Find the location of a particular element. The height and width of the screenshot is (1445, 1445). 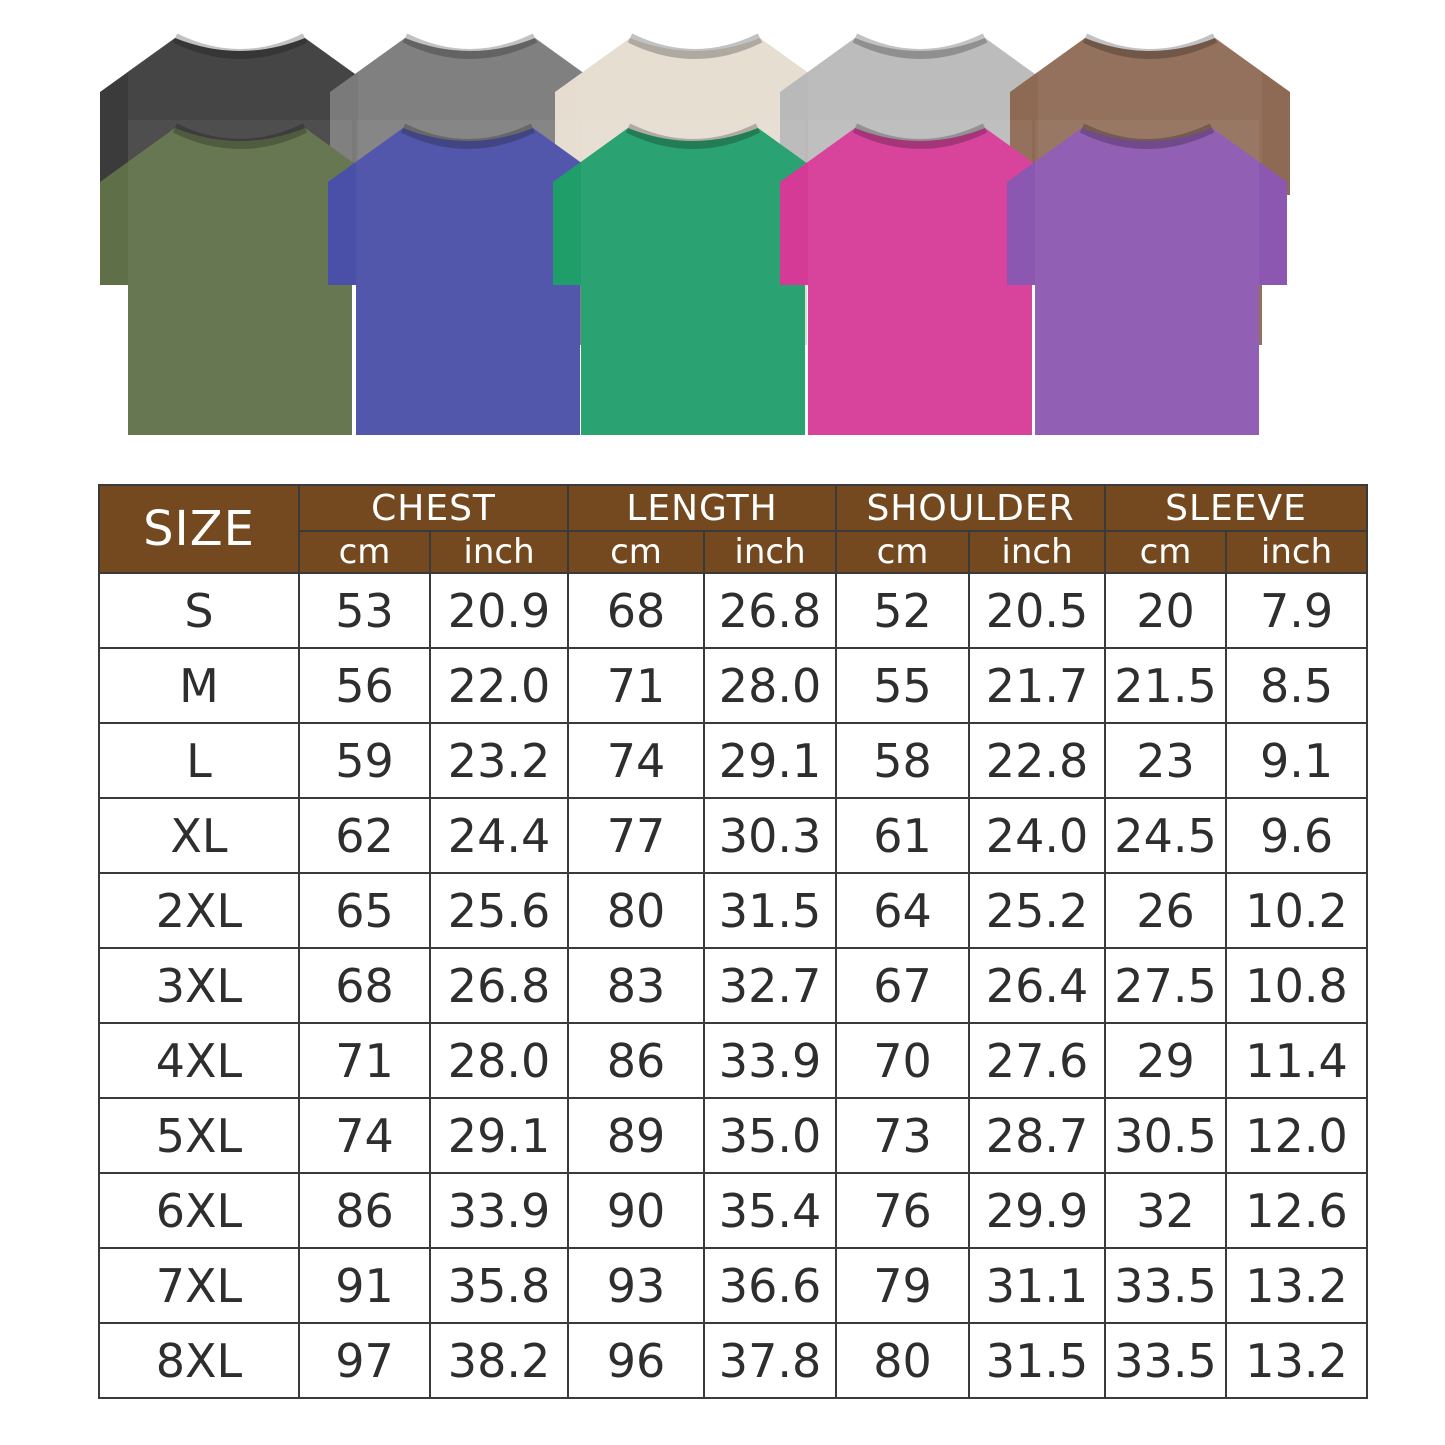

measurement-cell: 53 is located at coordinates (364, 610).